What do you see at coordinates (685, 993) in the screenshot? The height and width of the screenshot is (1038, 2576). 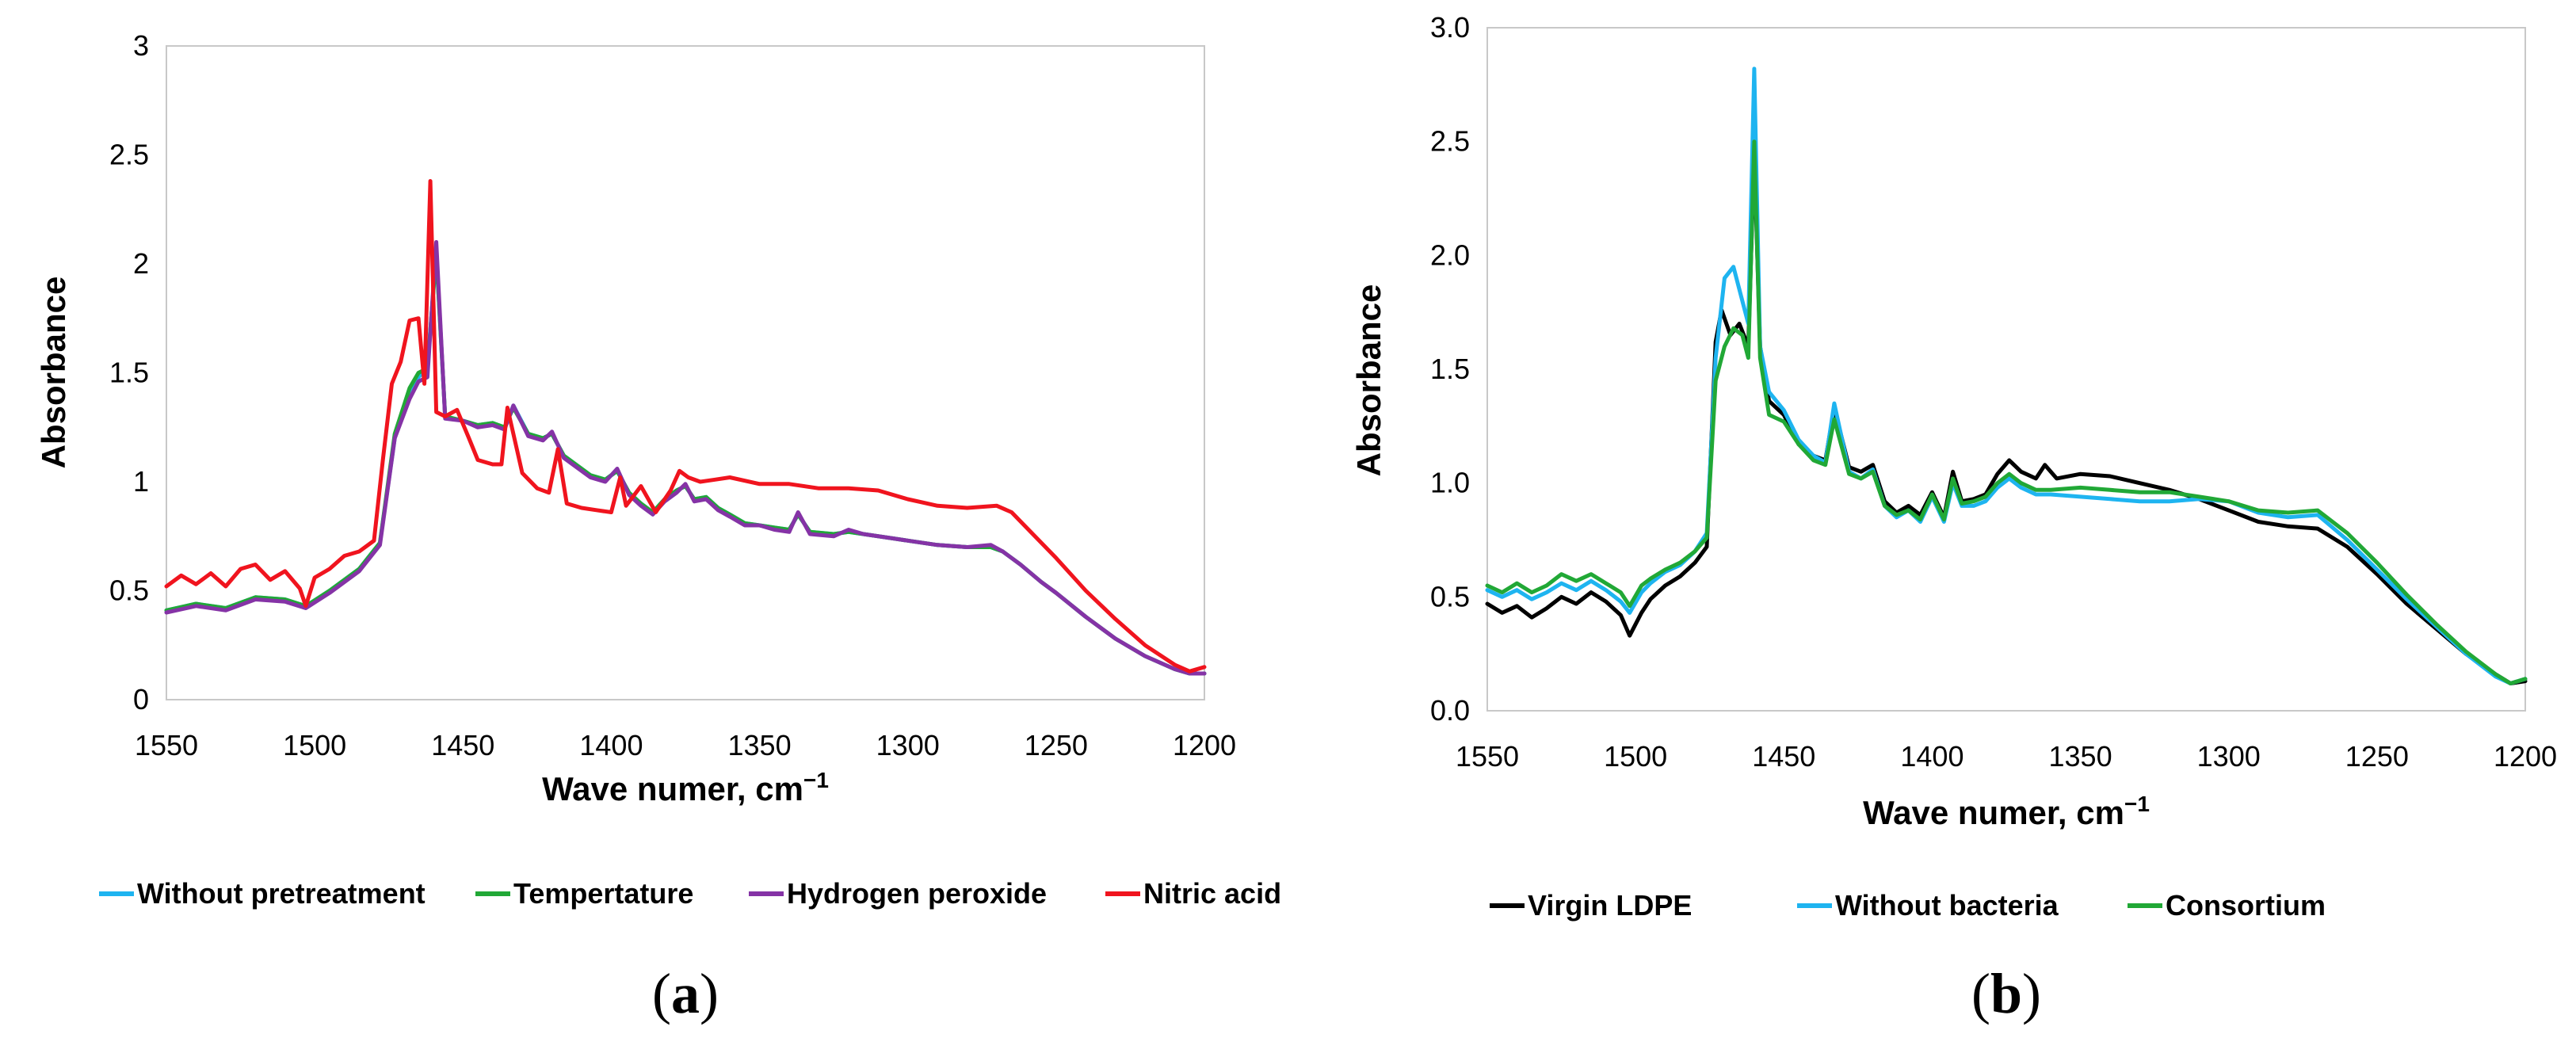 I see `panel-label-a: (a)` at bounding box center [685, 993].